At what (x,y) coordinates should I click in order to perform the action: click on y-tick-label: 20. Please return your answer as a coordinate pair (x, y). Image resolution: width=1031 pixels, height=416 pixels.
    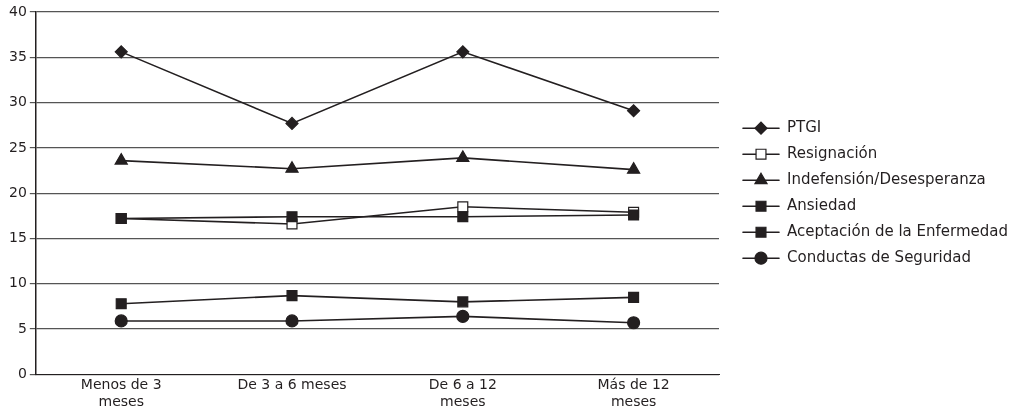
    Looking at the image, I should click on (17, 191).